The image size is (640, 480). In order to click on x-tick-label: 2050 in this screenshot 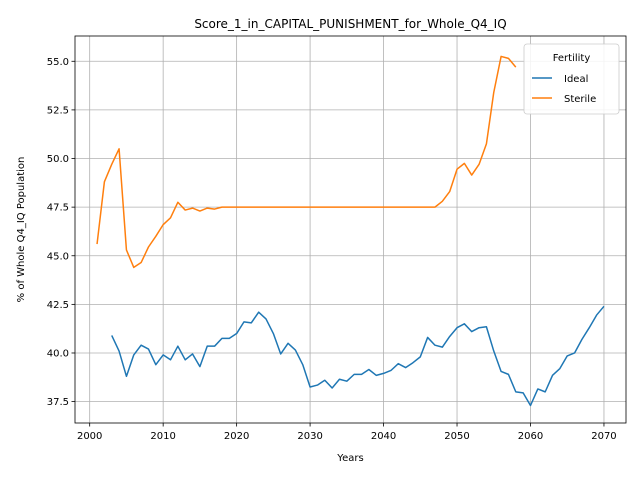, I will do `click(456, 436)`.